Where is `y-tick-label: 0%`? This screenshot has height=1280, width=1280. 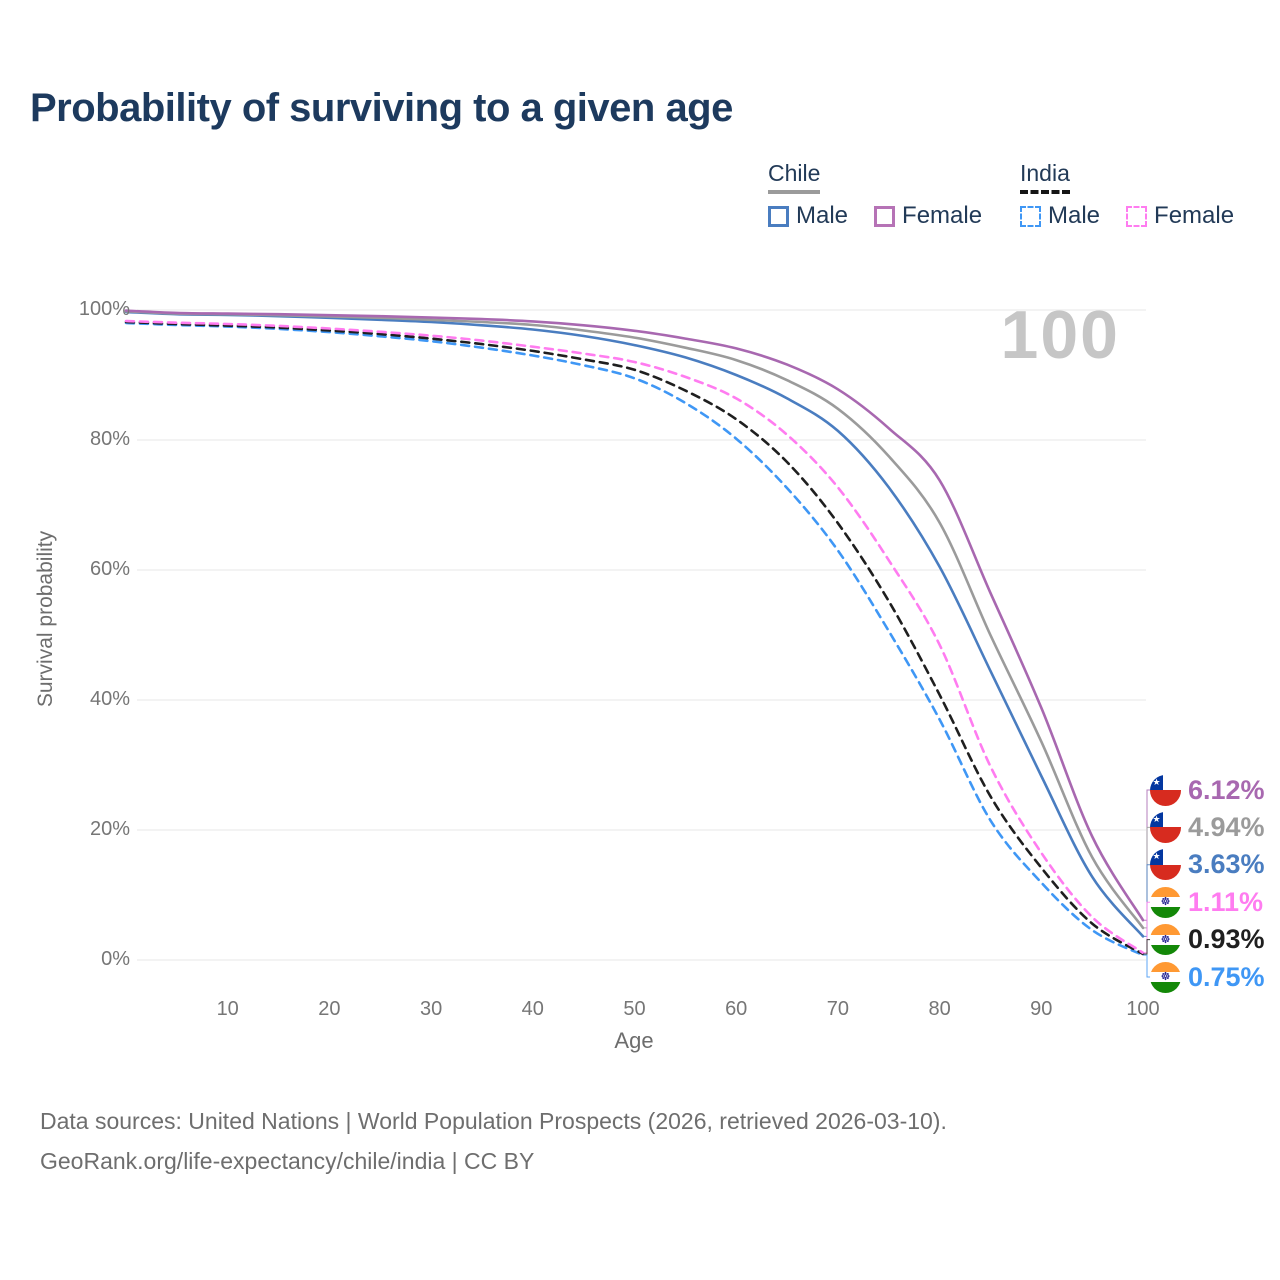 y-tick-label: 0% is located at coordinates (115, 959).